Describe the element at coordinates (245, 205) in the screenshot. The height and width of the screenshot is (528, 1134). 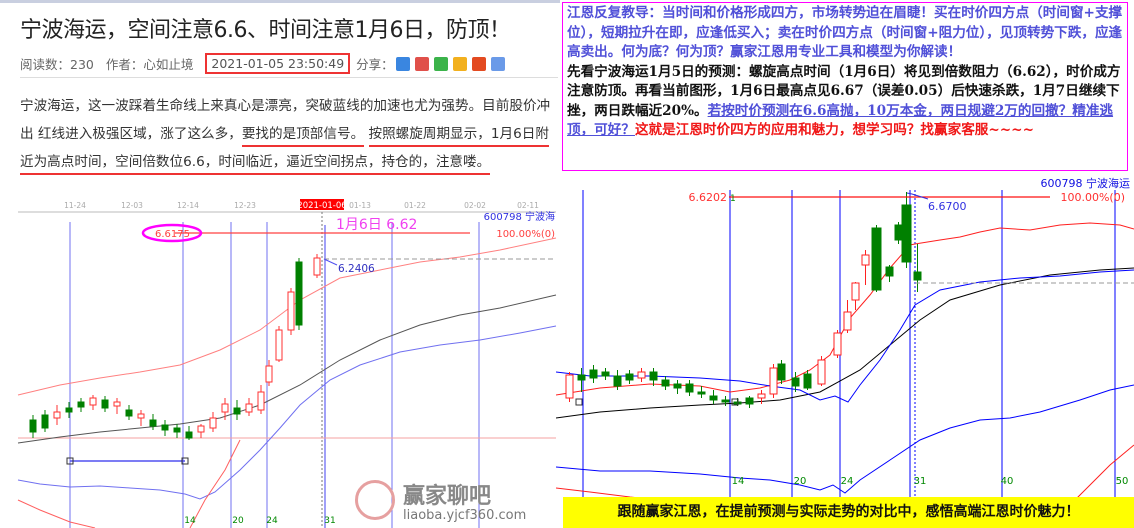
I see `date-tick: 12-23` at that location.